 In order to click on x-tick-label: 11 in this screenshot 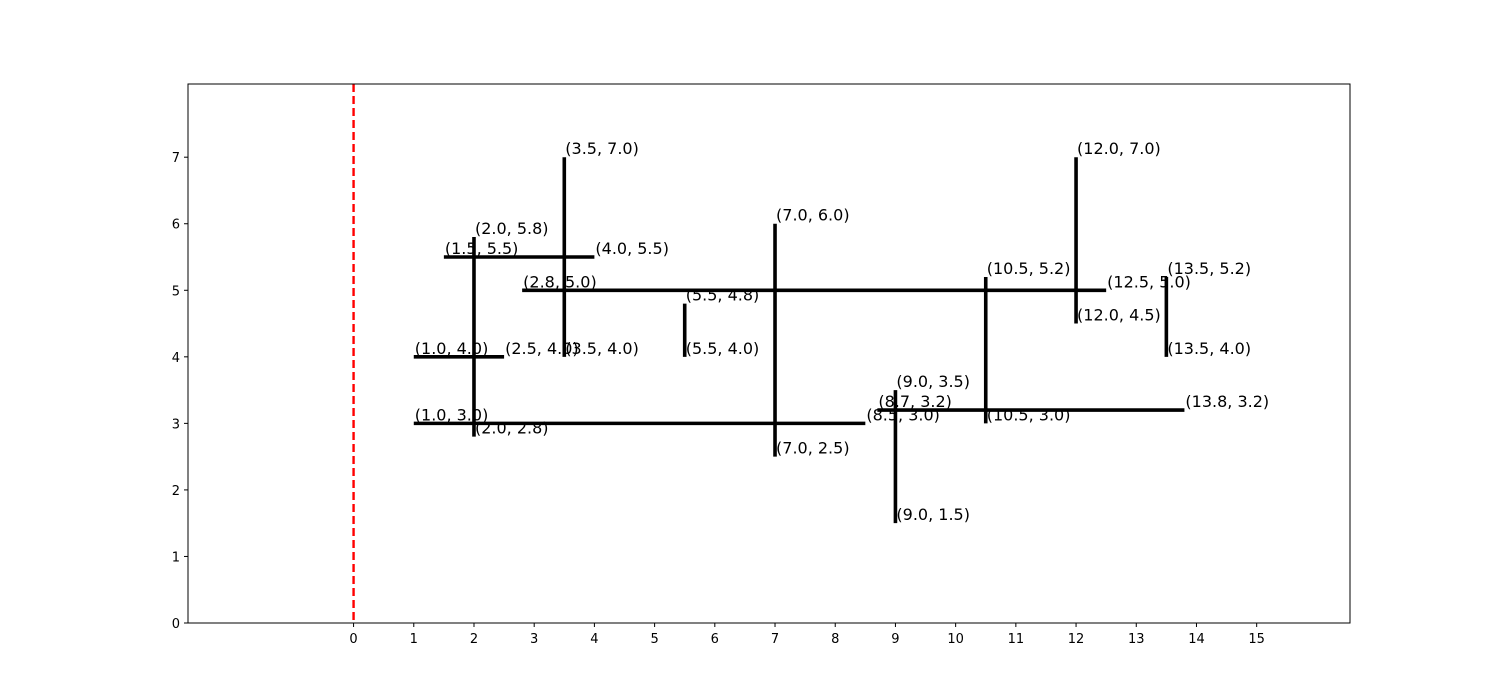, I will do `click(1016, 639)`.